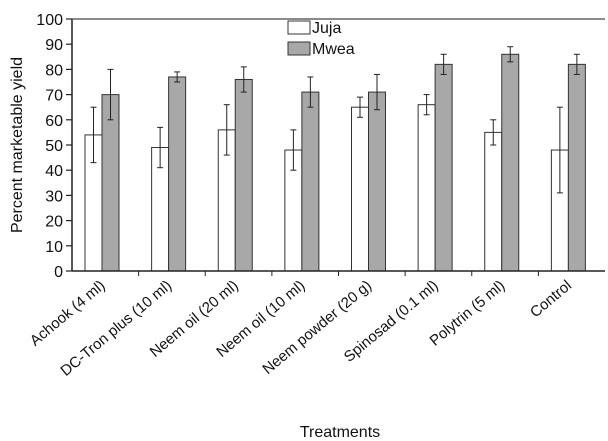 The width and height of the screenshot is (608, 441). Describe the element at coordinates (54, 171) in the screenshot. I see `y-tick-label-40: 40` at that location.